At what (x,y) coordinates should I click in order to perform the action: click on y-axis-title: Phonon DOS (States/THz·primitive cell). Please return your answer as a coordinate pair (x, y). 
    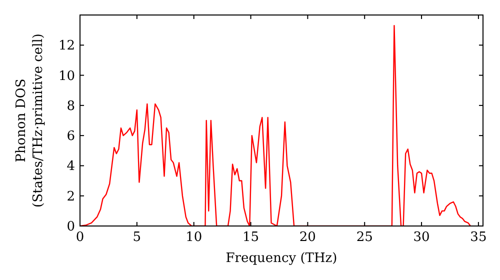
    Looking at the image, I should click on (30, 120).